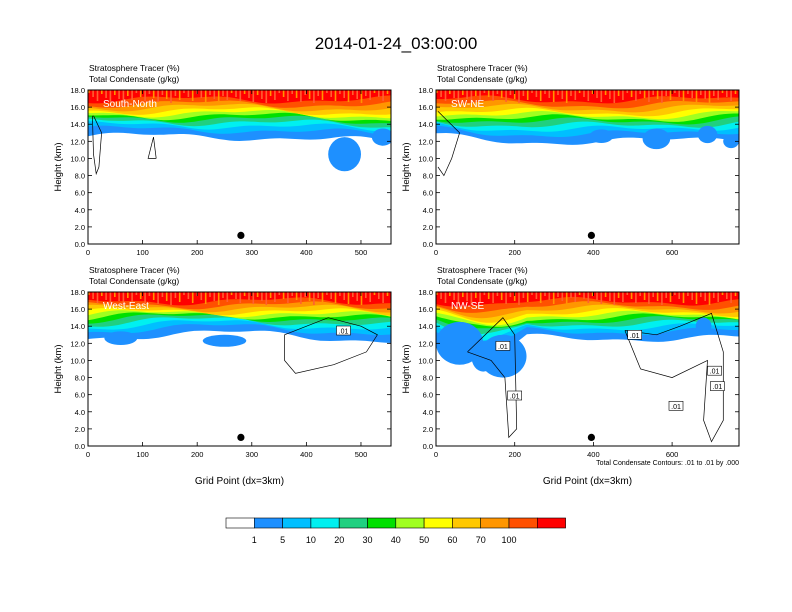 The image size is (792, 612). I want to click on y-tick-label: 4.0, so click(428, 210).